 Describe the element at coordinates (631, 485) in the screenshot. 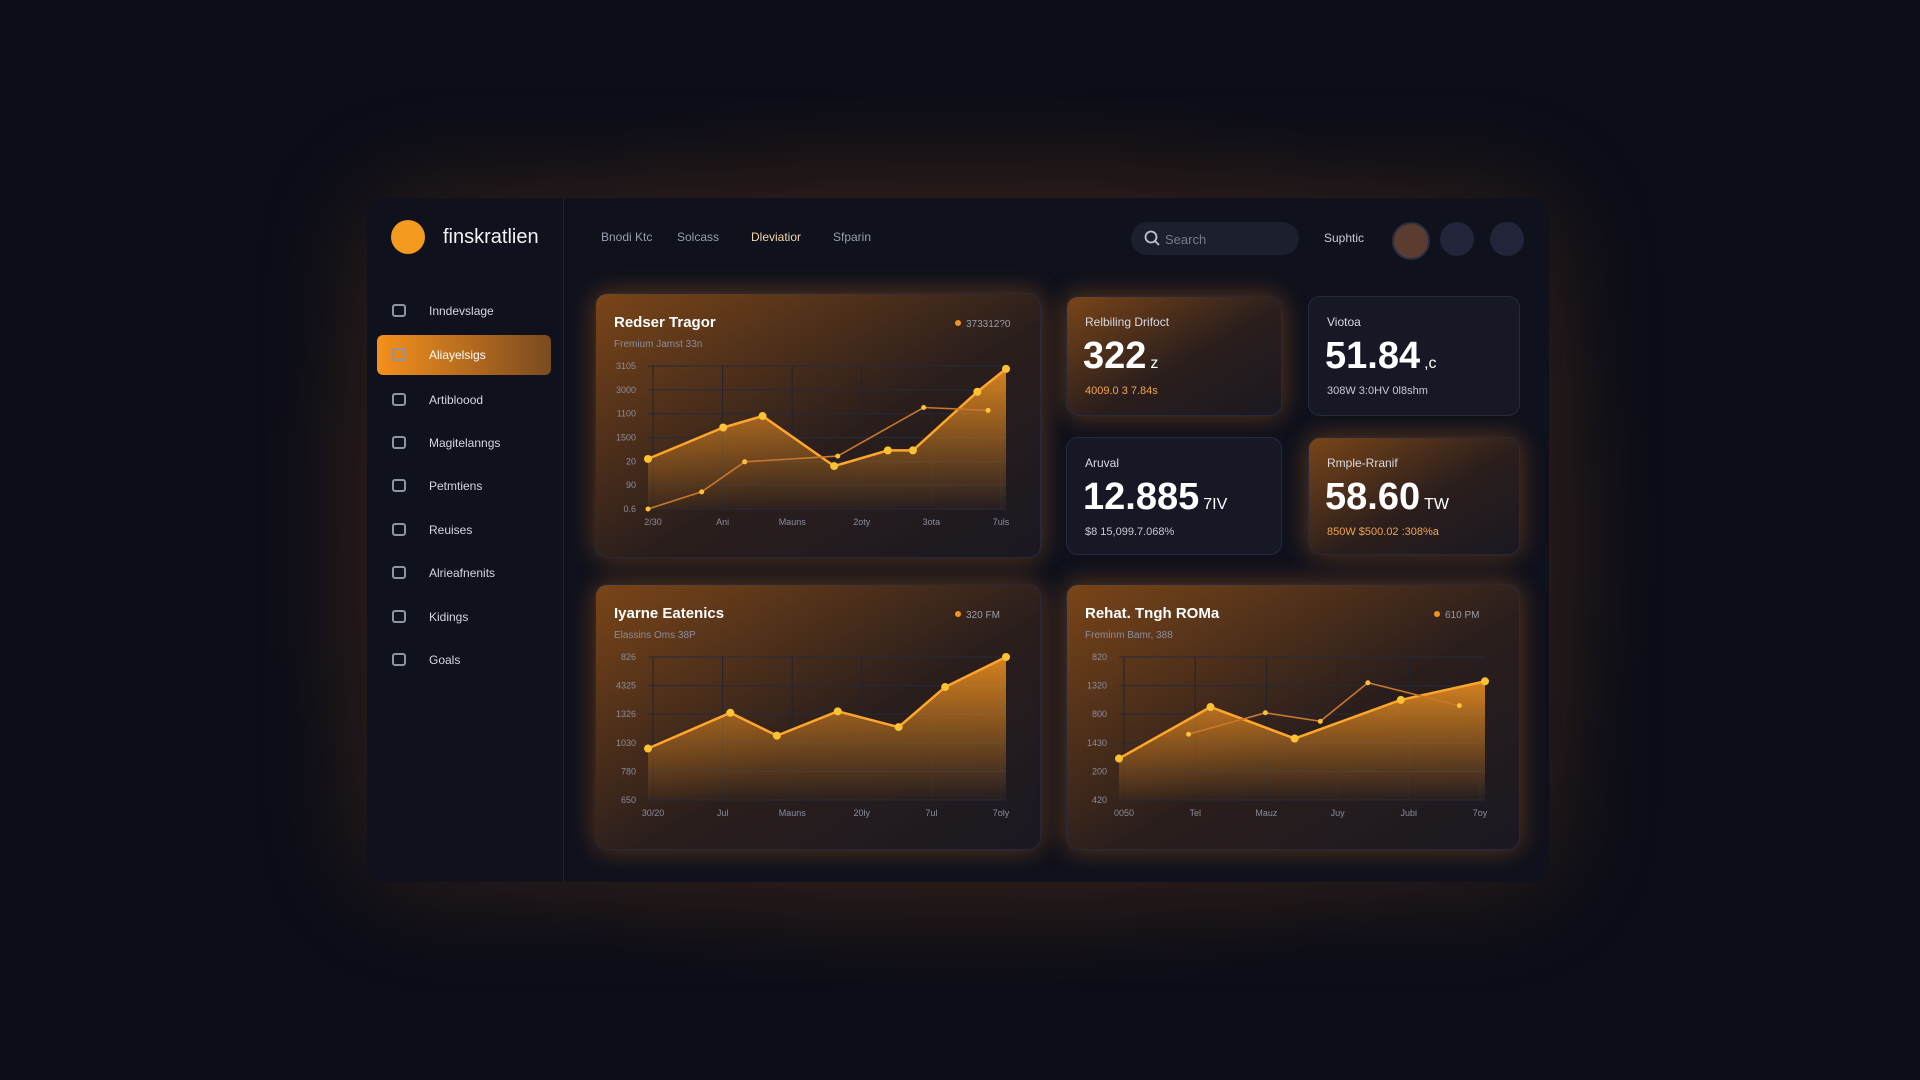

I see `y-tick-label: 90` at that location.